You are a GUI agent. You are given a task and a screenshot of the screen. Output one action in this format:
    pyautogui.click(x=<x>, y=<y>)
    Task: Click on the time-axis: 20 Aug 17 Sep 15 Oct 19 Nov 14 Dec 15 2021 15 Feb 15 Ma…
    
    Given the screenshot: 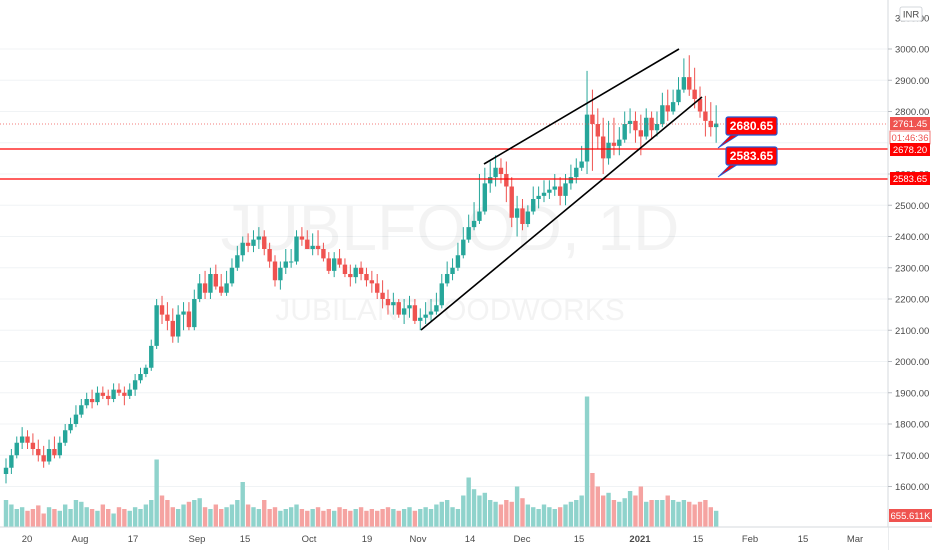 What is the action you would take?
    pyautogui.click(x=442, y=539)
    